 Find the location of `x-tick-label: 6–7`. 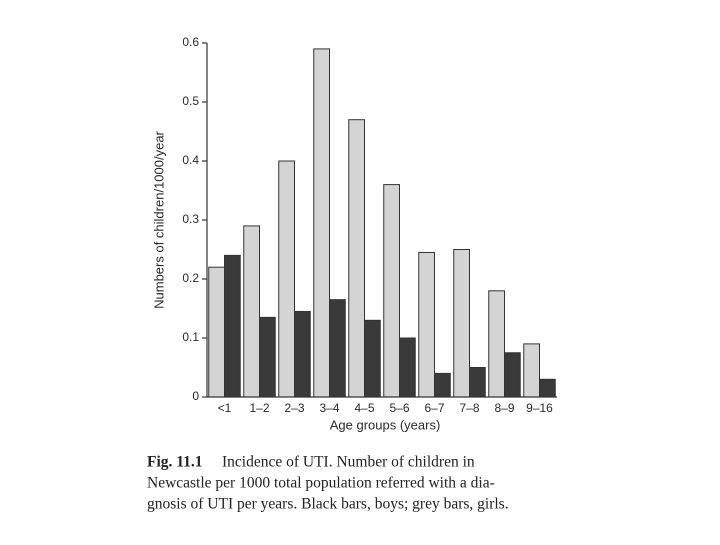

x-tick-label: 6–7 is located at coordinates (434, 408).